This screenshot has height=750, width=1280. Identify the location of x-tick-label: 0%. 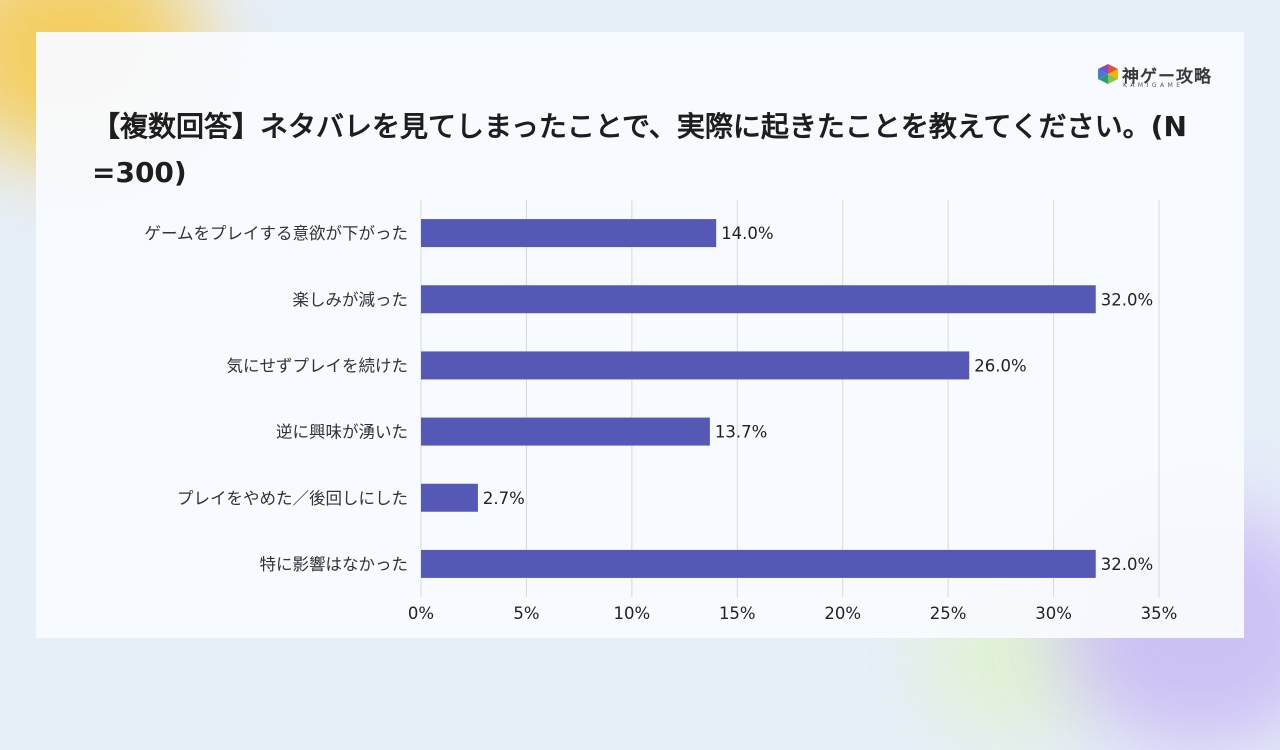
(421, 613).